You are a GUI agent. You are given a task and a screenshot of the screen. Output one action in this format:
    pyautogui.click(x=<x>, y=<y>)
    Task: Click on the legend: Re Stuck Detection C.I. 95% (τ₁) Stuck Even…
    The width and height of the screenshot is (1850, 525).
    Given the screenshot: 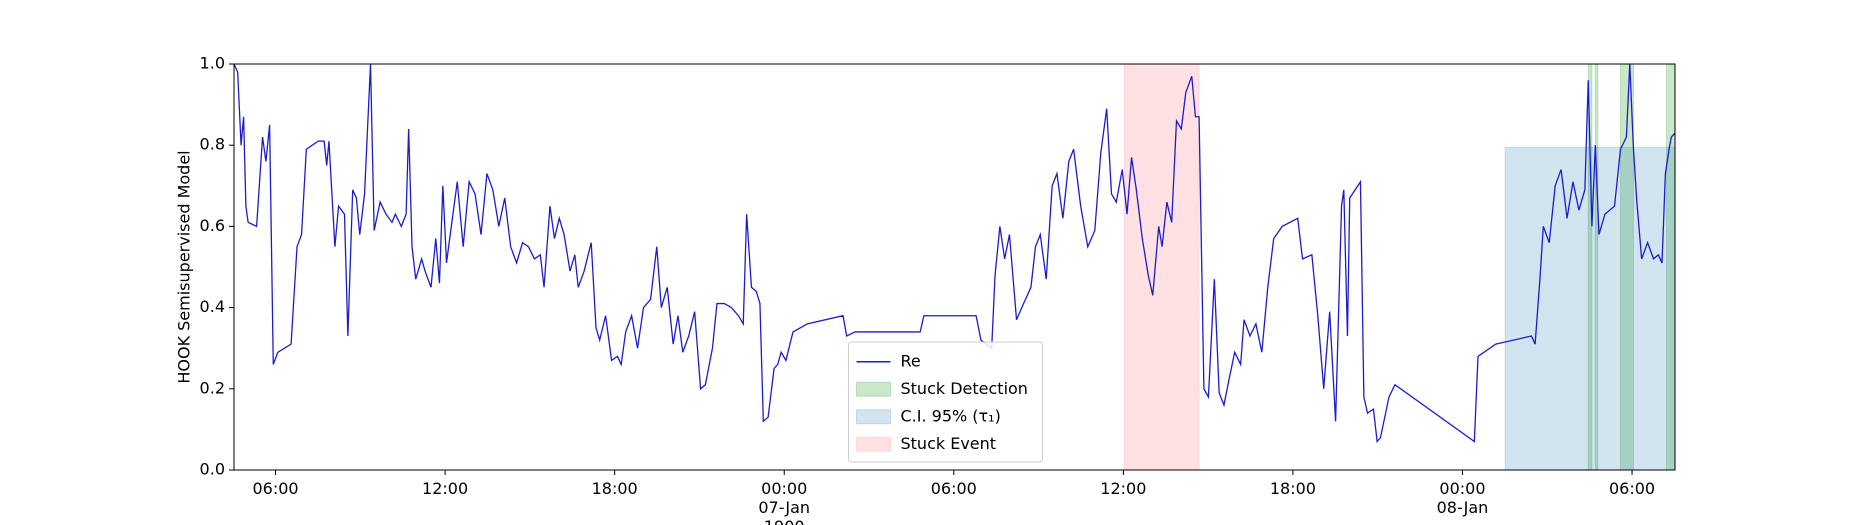 What is the action you would take?
    pyautogui.click(x=945, y=402)
    